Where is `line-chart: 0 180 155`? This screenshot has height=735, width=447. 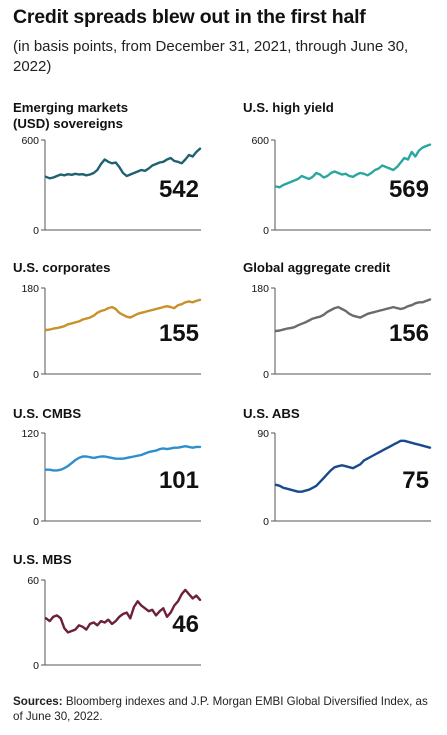 line-chart: 0 180 155 is located at coordinates (111, 332).